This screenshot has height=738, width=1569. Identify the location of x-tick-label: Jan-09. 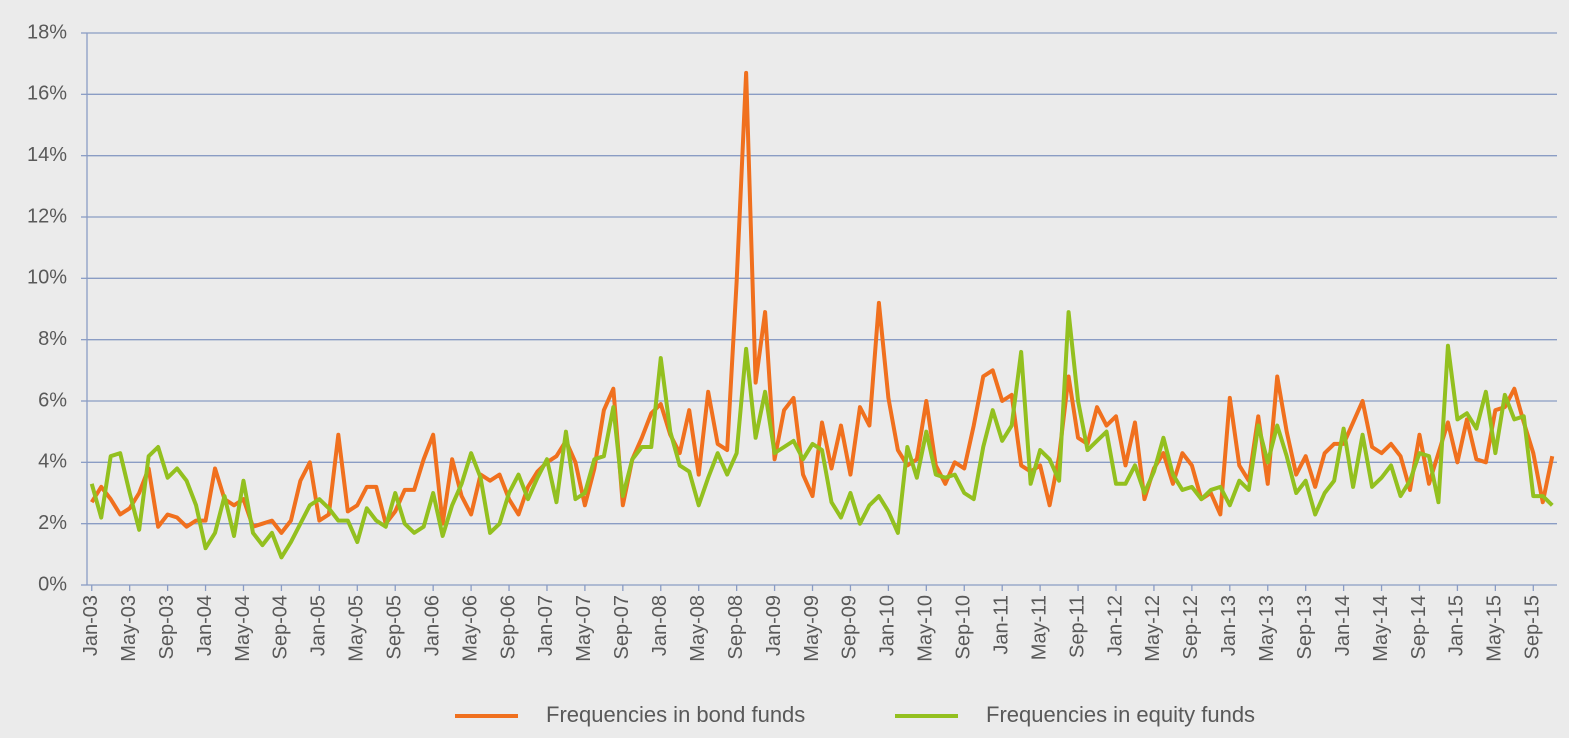
(774, 625).